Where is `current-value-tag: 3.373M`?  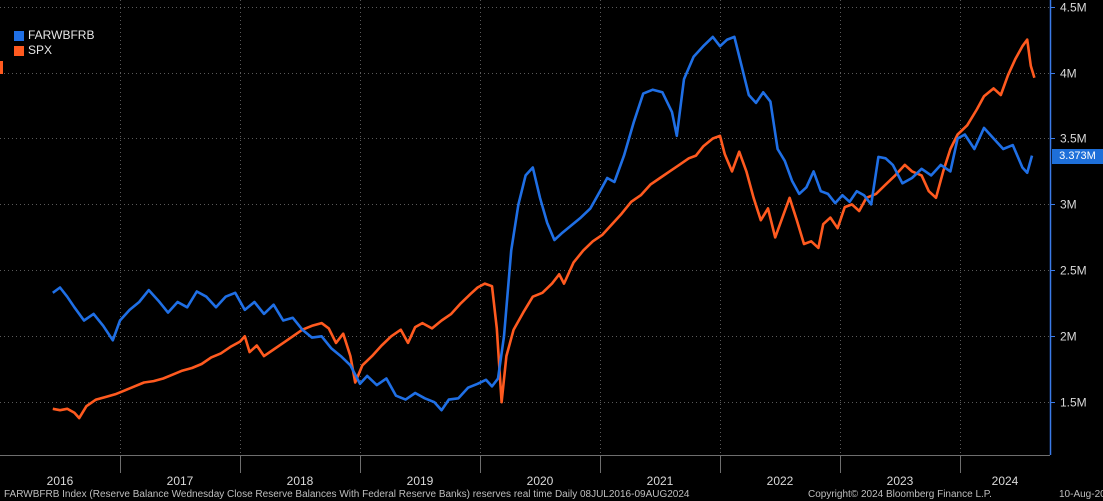
current-value-tag: 3.373M is located at coordinates (1077, 156).